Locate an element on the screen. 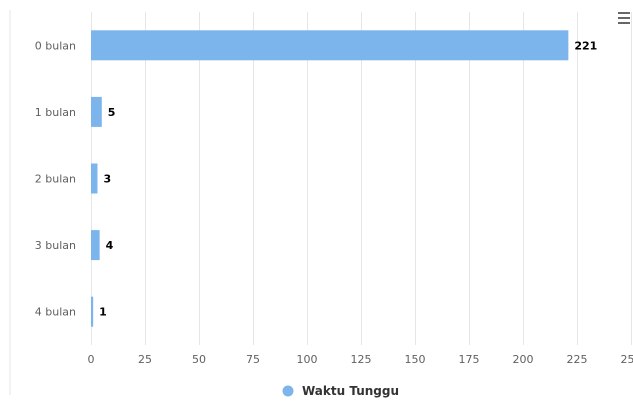 Image resolution: width=633 pixels, height=402 pixels. category-label: 1 bulan is located at coordinates (55, 112).